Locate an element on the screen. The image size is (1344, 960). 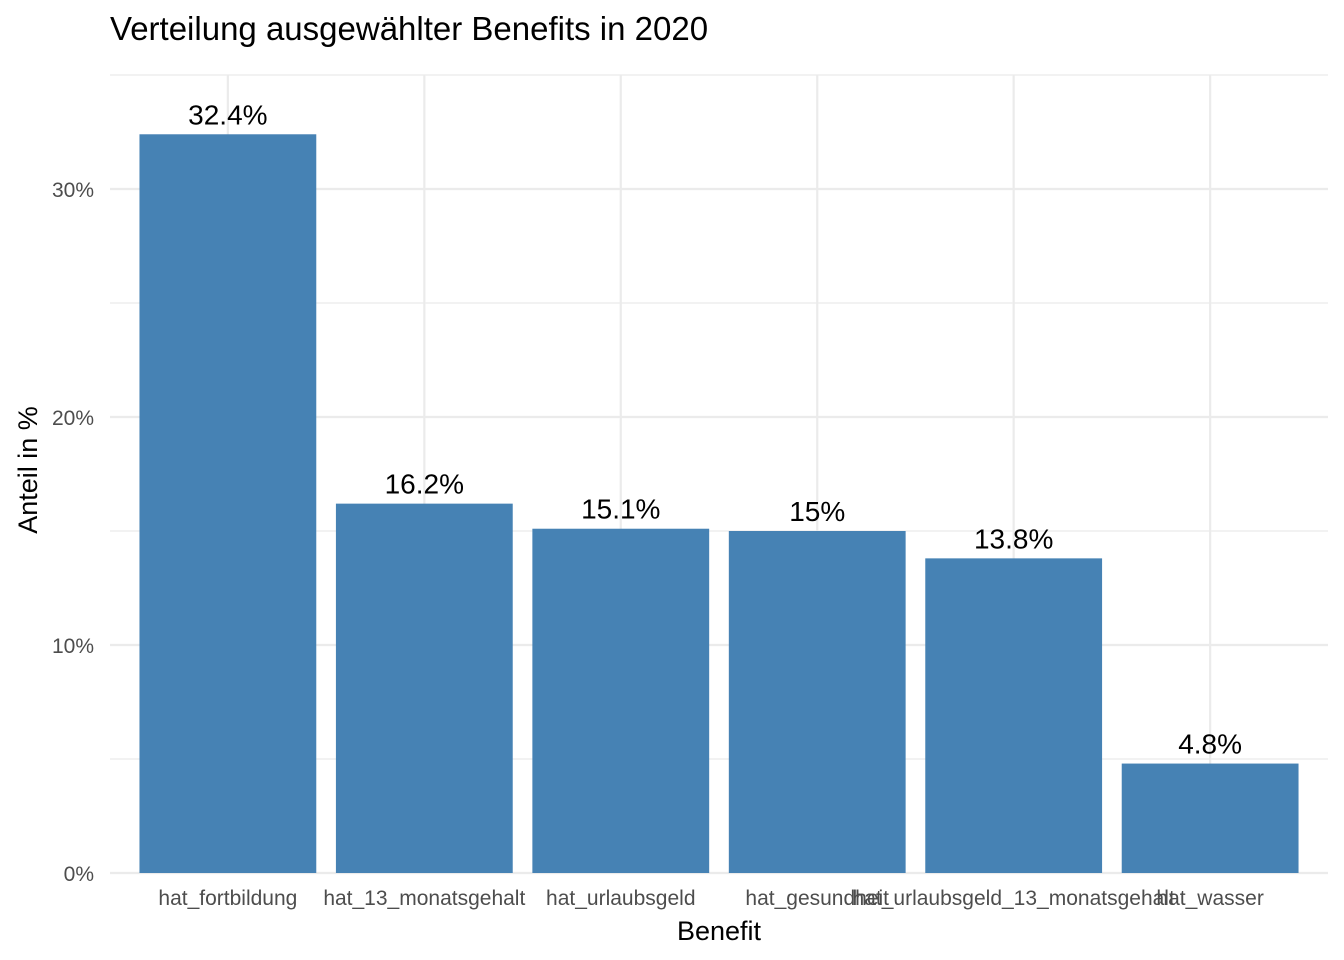
x-tick-label: hat_gesundheit is located at coordinates (817, 898).